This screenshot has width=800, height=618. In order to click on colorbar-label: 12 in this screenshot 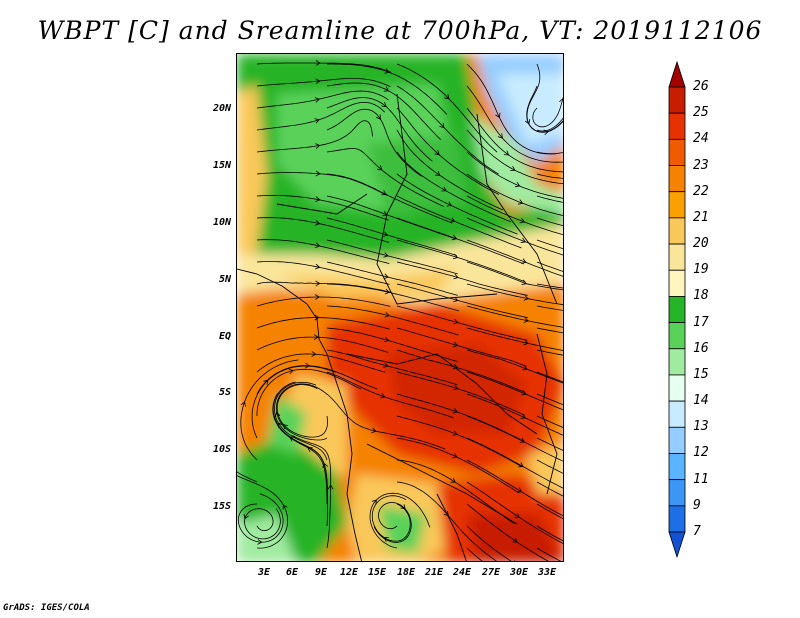, I will do `click(701, 453)`.